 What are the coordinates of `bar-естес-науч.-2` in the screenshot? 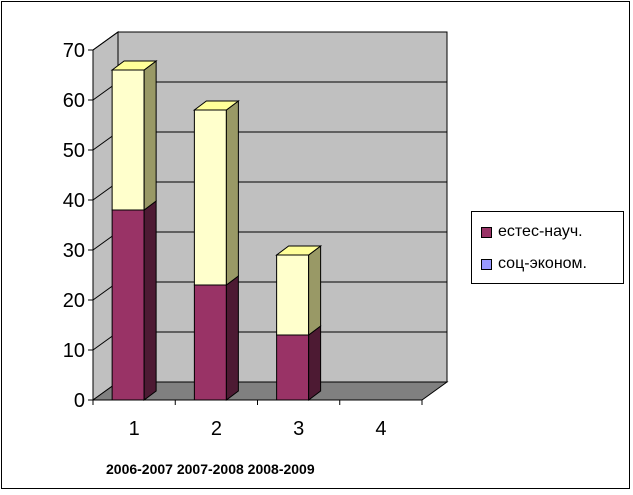 It's located at (216, 338).